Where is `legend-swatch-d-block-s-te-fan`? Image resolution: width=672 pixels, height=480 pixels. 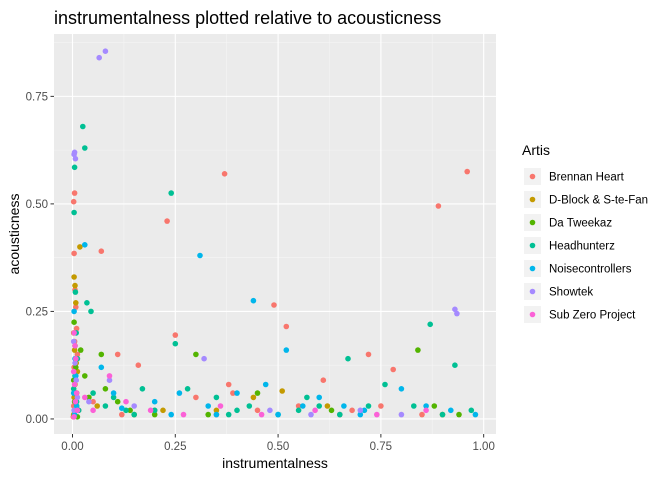 legend-swatch-d-block-s-te-fan is located at coordinates (532, 199).